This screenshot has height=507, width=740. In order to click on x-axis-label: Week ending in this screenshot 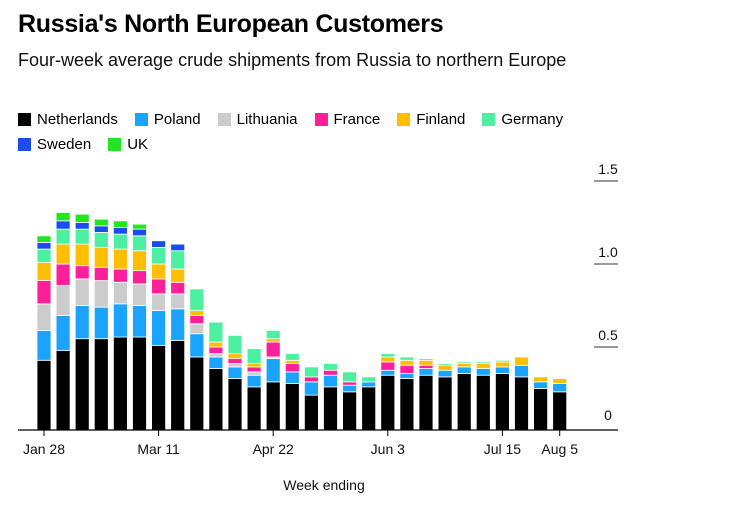, I will do `click(323, 485)`.